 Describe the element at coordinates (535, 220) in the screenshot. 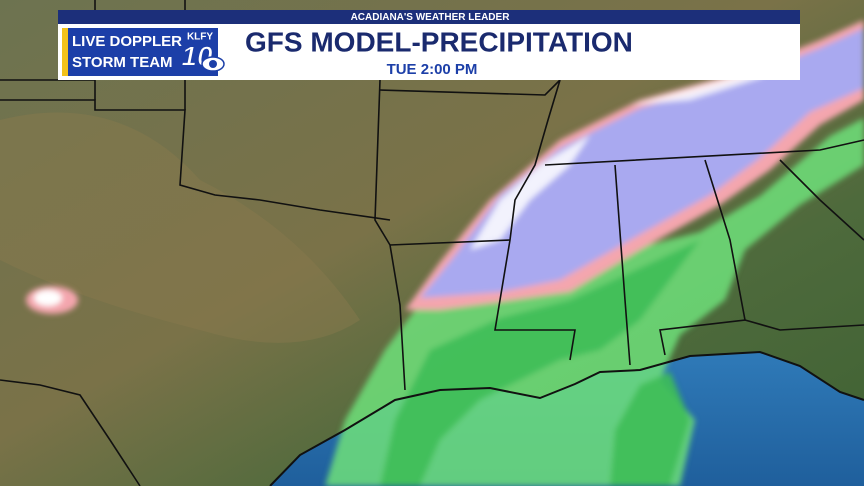

I see `border-ms-river` at that location.